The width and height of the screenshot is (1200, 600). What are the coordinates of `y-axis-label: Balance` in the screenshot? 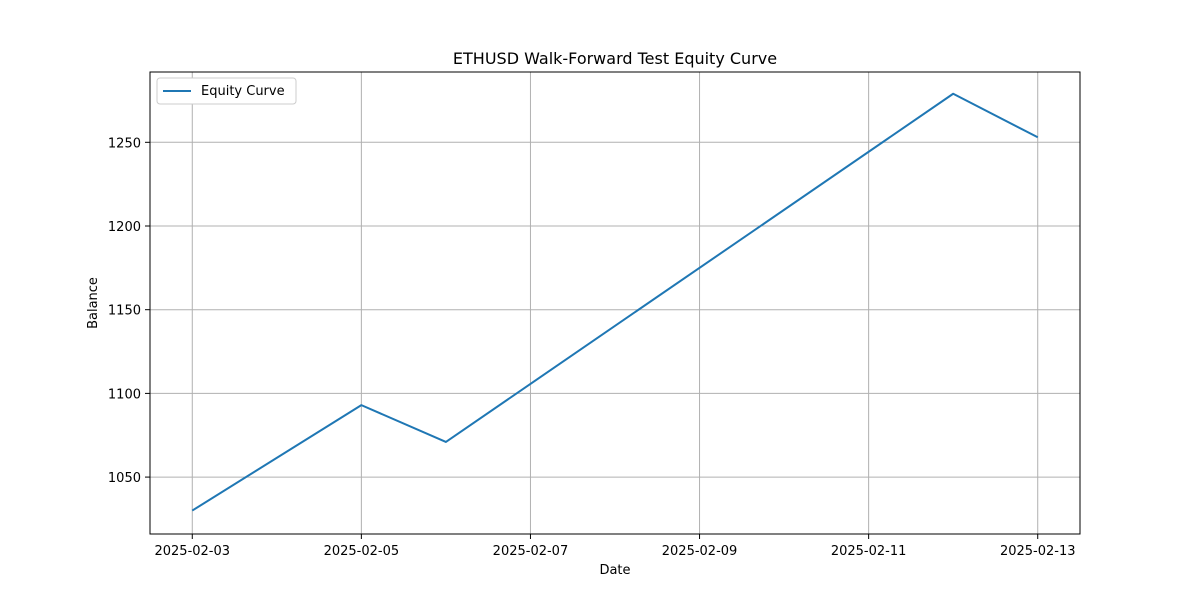 It's located at (93, 303).